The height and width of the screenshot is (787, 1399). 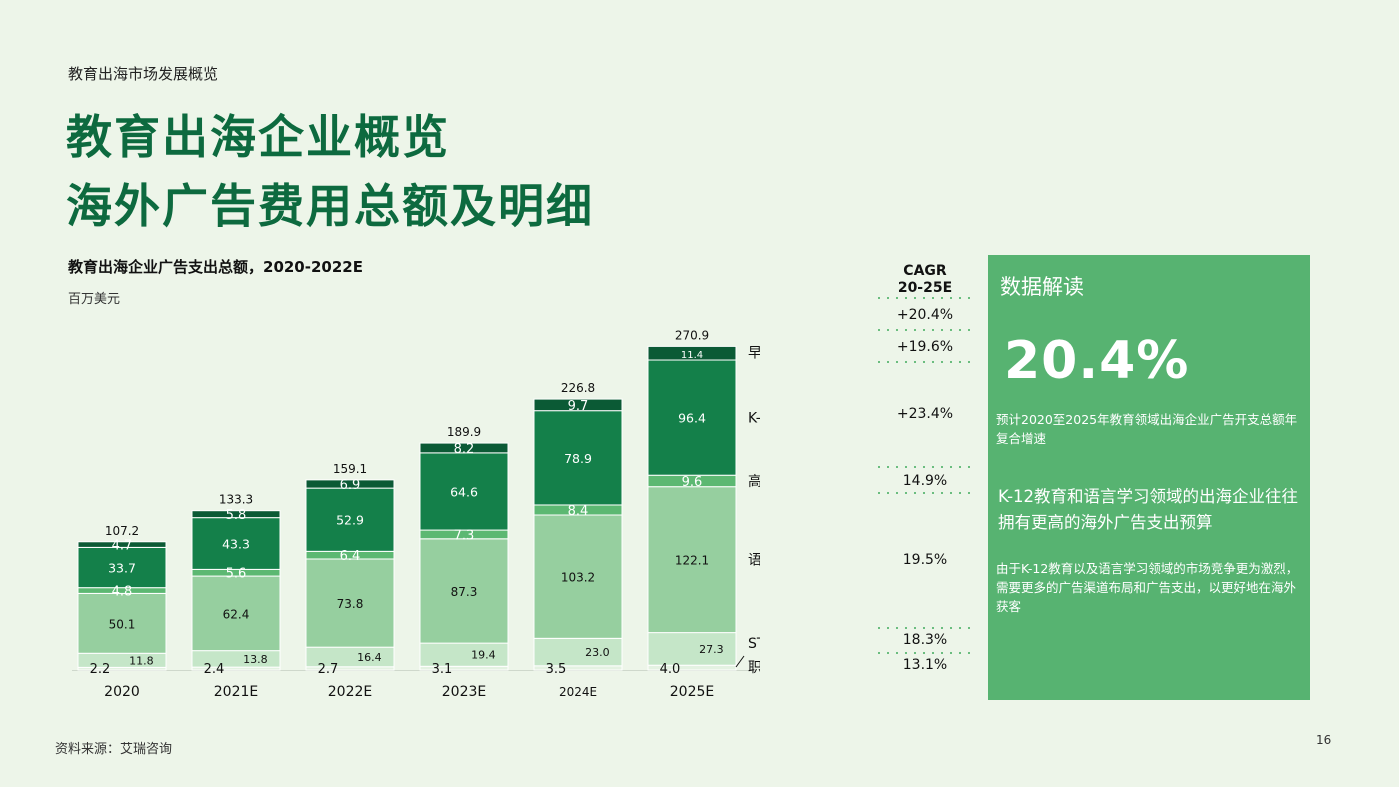 I want to click on panel-headline: K-12教育和语言学习领域的出海企业往往拥有更高的海外广告支出预算, so click(x=1148, y=509).